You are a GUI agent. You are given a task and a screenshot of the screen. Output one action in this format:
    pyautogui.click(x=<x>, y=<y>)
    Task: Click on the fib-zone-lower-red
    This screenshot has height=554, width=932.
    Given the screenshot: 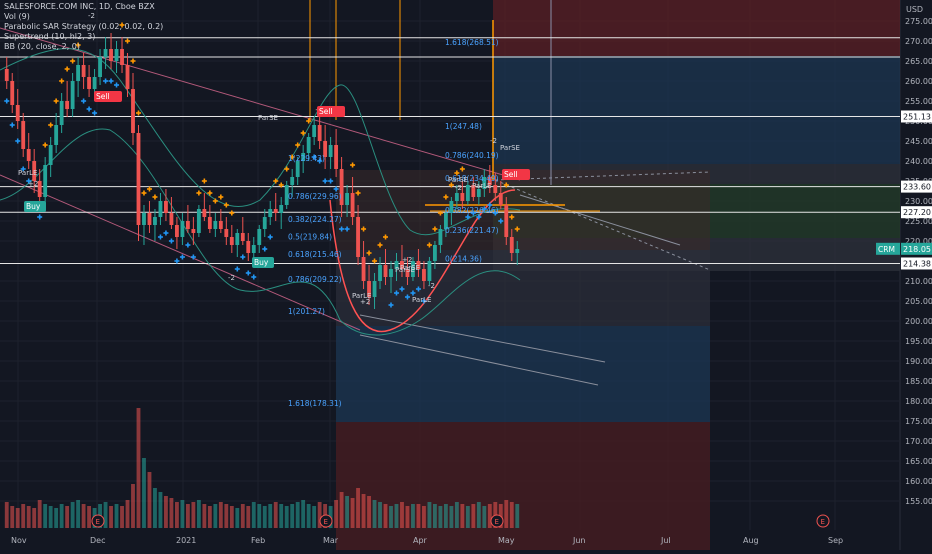 What is the action you would take?
    pyautogui.click(x=523, y=486)
    